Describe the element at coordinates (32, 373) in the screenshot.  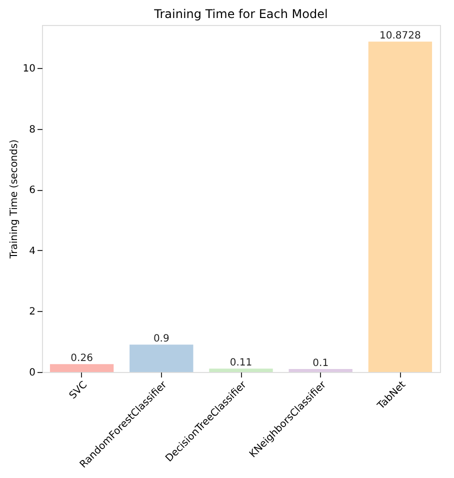
I see `y-tick-label: 0` at that location.